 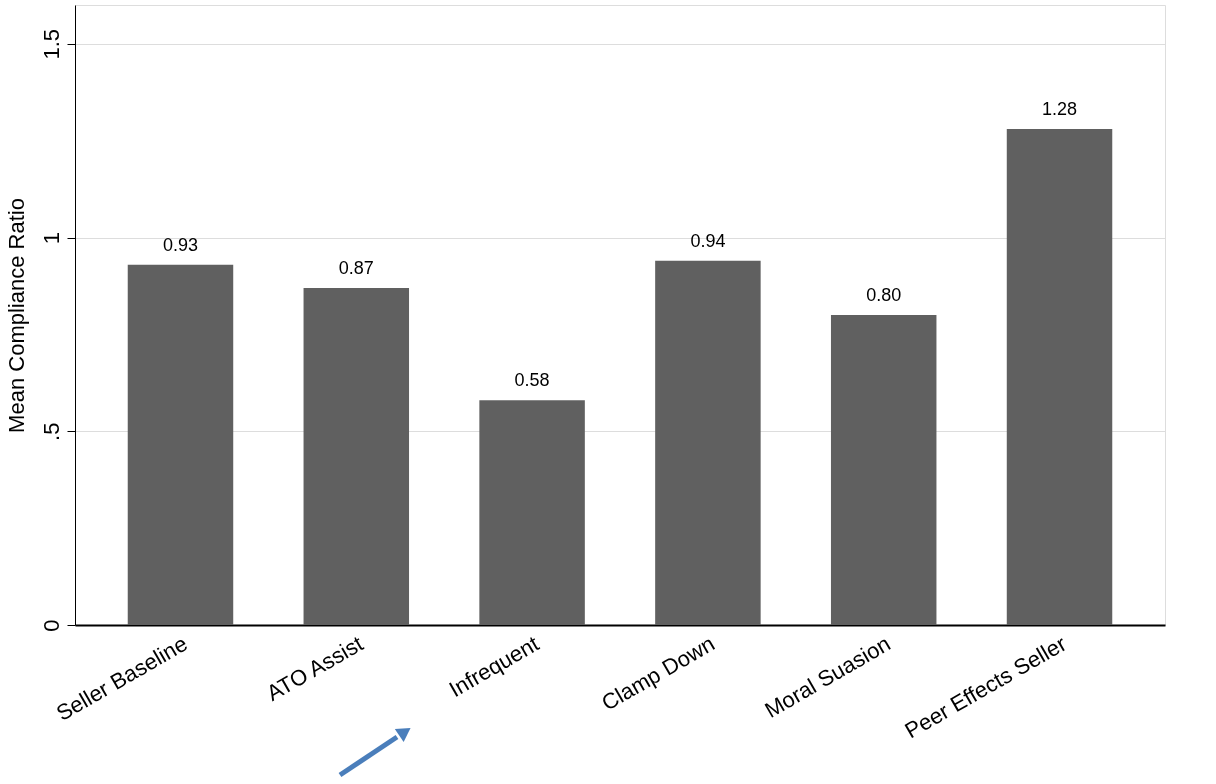 What do you see at coordinates (356, 267) in the screenshot?
I see `data-label: 0.87` at bounding box center [356, 267].